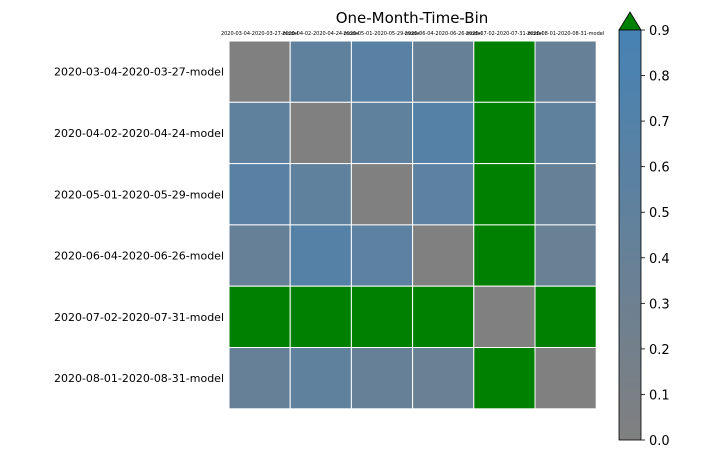 The image size is (711, 472). I want to click on colorbar-tick-label: 0.6, so click(659, 168).